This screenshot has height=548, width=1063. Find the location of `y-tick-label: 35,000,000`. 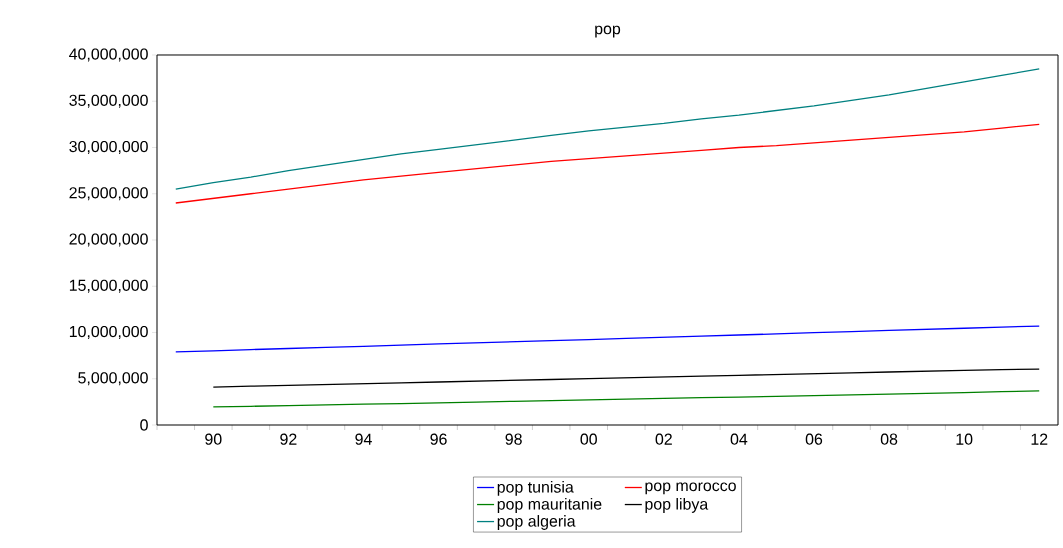

y-tick-label: 35,000,000 is located at coordinates (108, 101).